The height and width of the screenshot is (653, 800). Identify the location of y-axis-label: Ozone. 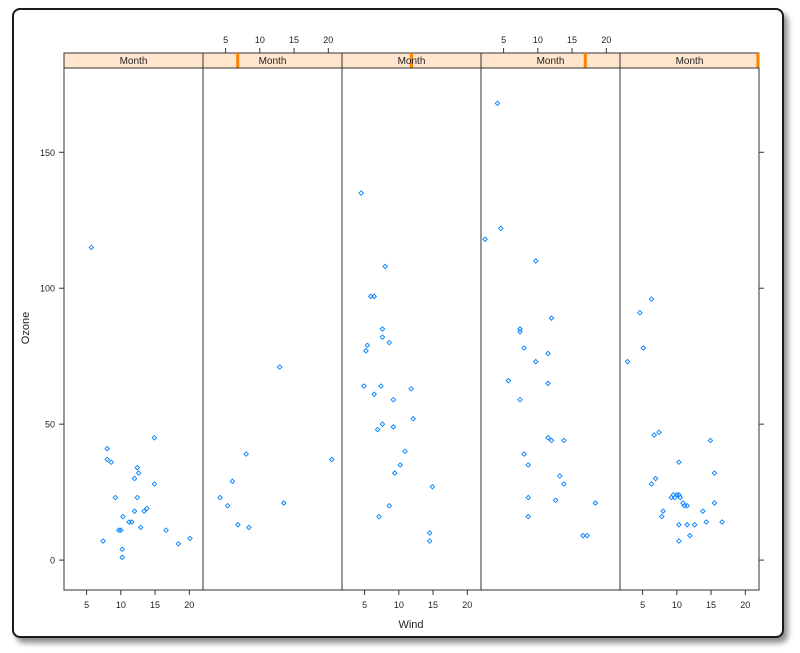
(26, 328).